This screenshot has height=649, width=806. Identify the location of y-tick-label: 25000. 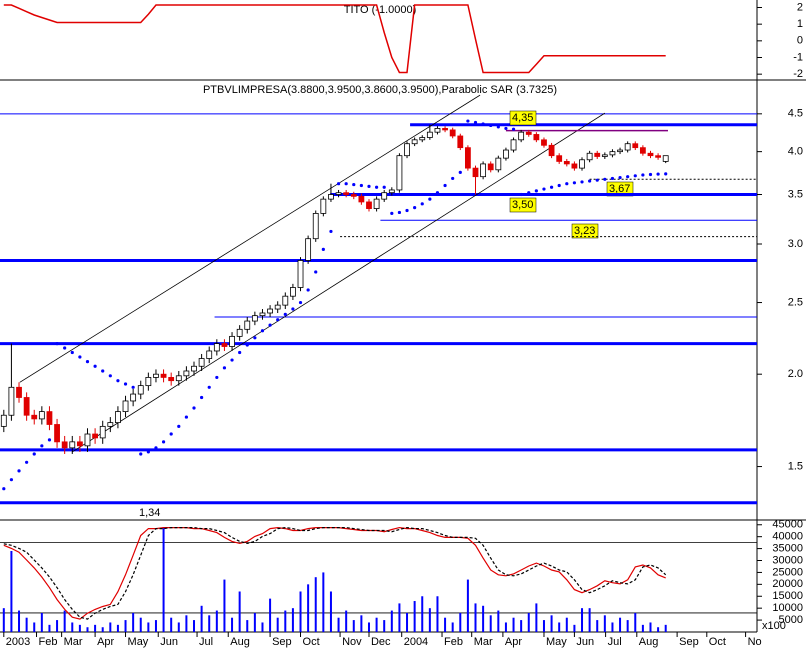
(787, 572).